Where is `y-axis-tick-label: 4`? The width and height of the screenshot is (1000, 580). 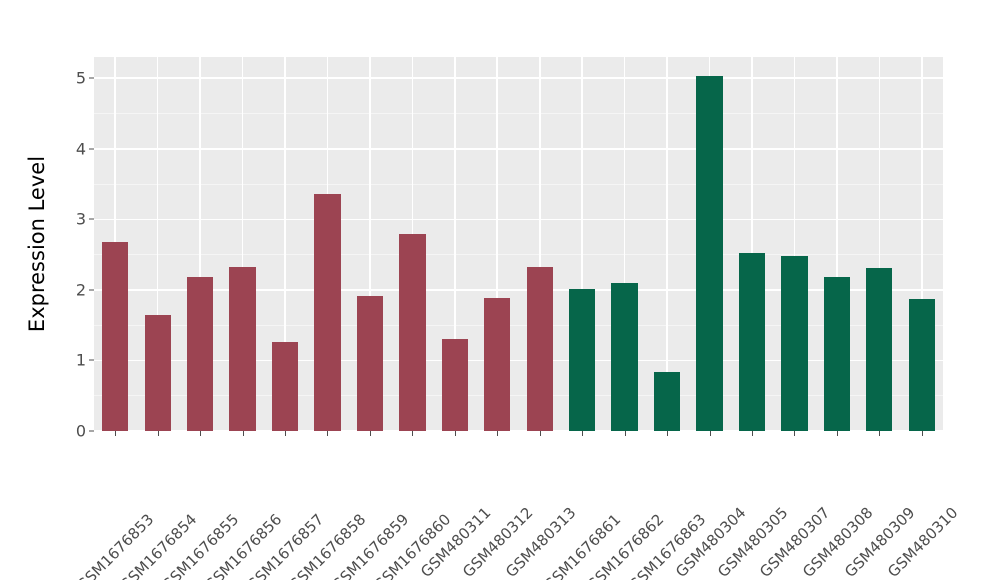
y-axis-tick-label: 4 is located at coordinates (80, 149).